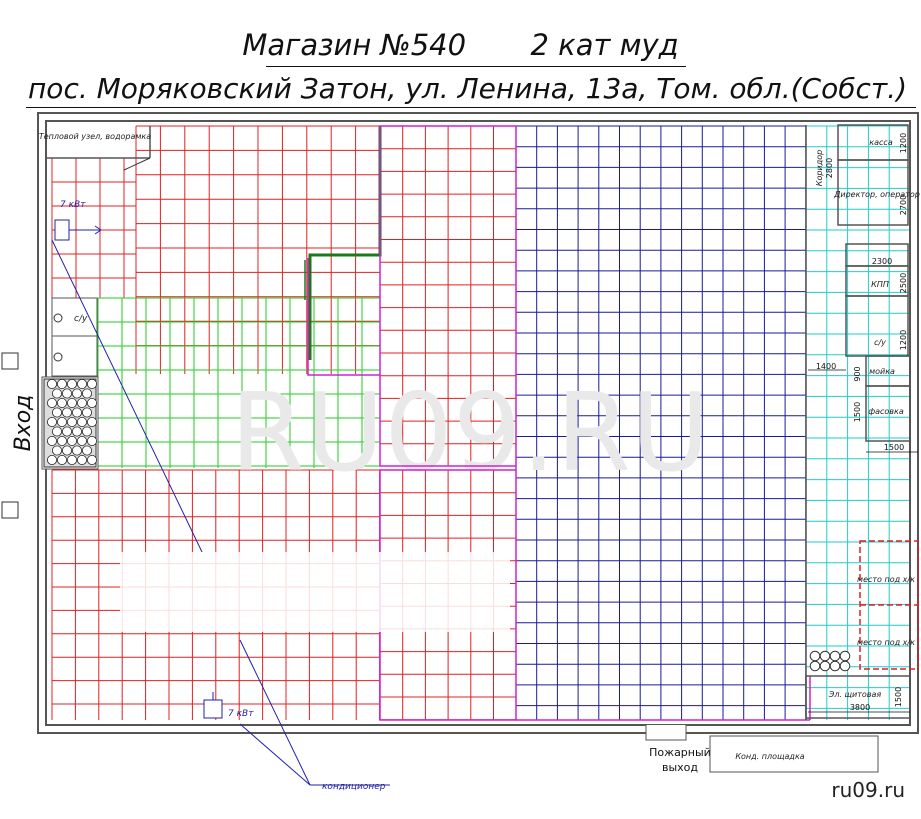 The image size is (921, 819). What do you see at coordinates (95, 148) in the screenshot?
I see `heat-unit-room: Тепловой узел, водорамка` at bounding box center [95, 148].